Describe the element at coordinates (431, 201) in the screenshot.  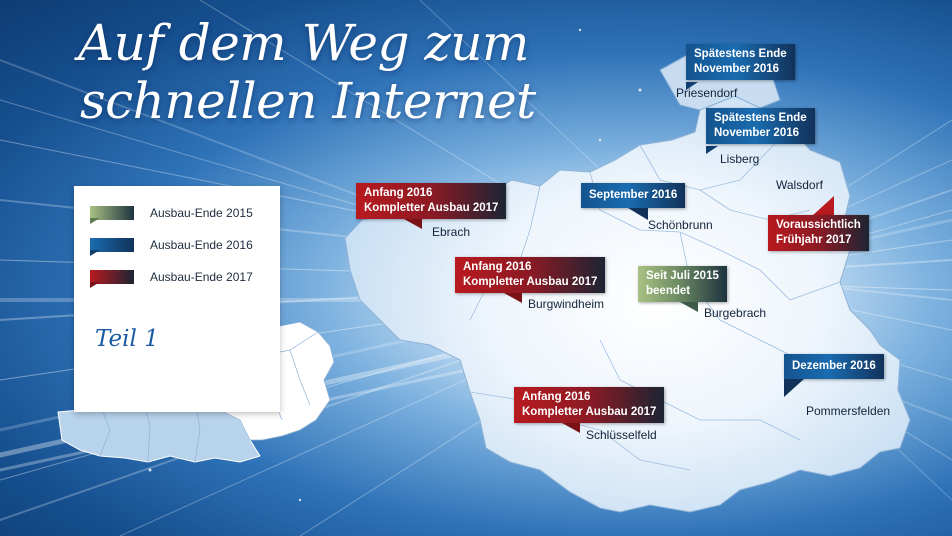
I see `callout-ebrach: Anfang 2016 Kompletter Ausbau 2017` at that location.